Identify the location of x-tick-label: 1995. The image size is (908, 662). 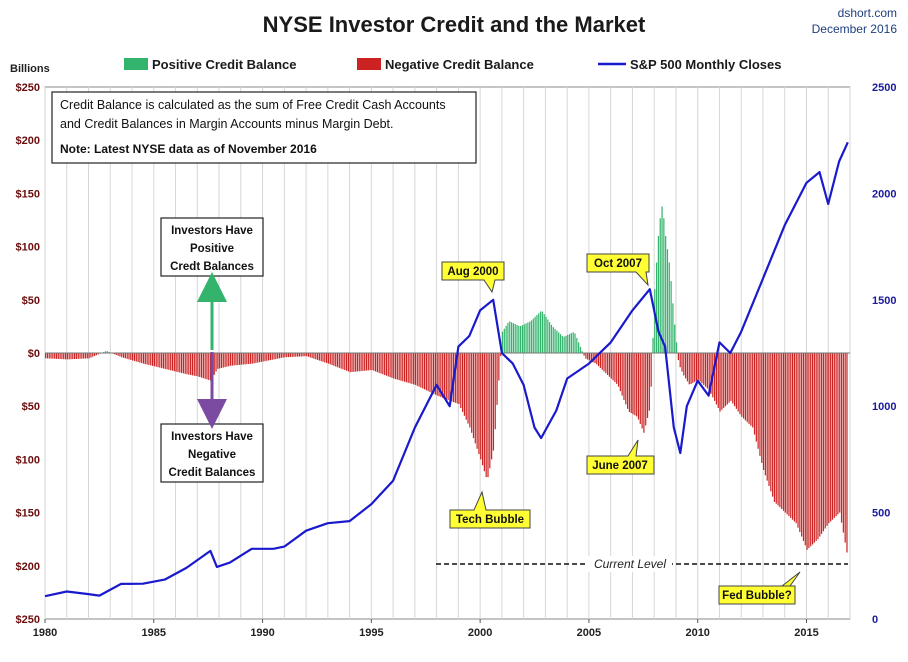
(371, 633).